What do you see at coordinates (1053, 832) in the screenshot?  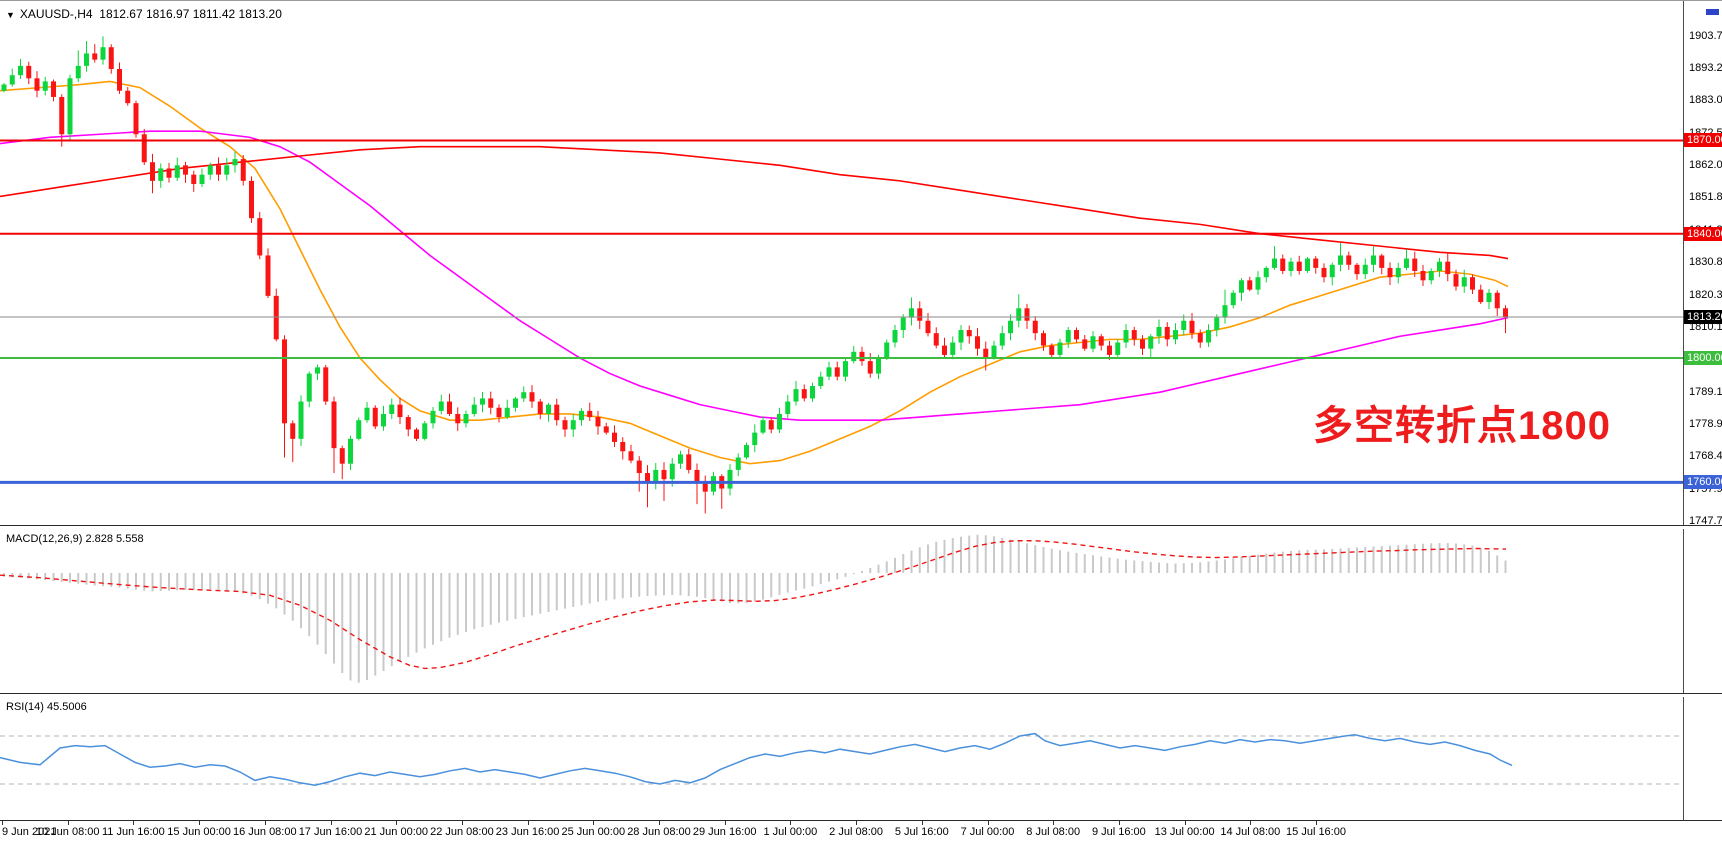 I see `time-axis-label: 8 Jul 08:00` at bounding box center [1053, 832].